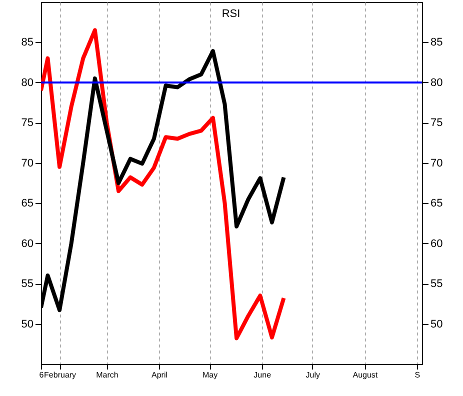 This screenshot has width=463, height=396. What do you see at coordinates (27, 204) in the screenshot?
I see `y-tick-label: 65` at bounding box center [27, 204].